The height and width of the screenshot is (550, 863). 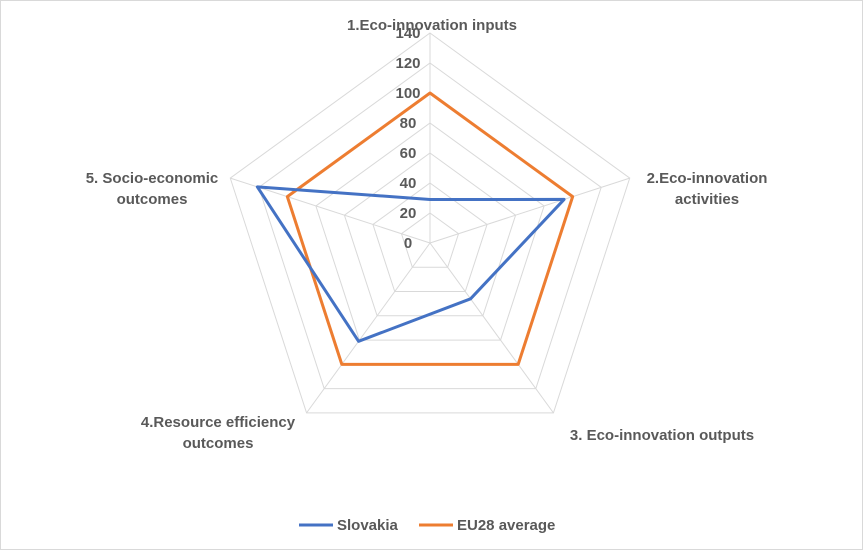 What do you see at coordinates (407, 93) in the screenshot?
I see `tick-label-100: 100` at bounding box center [407, 93].